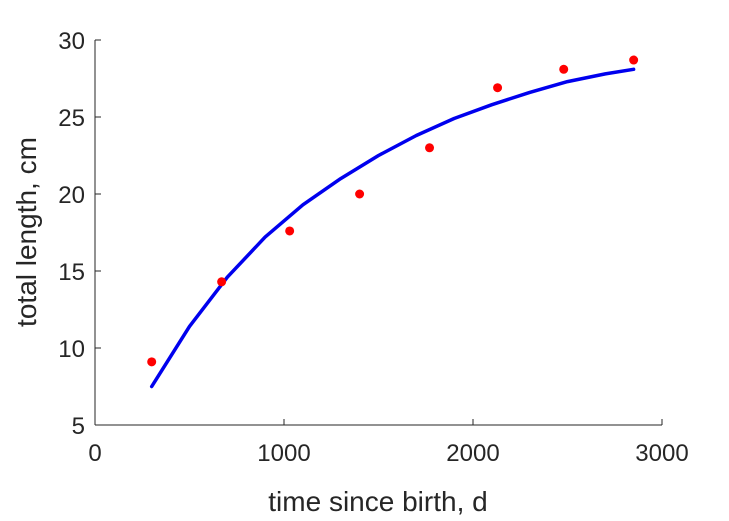 The image size is (729, 521). I want to click on y-tick-label: 10, so click(71, 349).